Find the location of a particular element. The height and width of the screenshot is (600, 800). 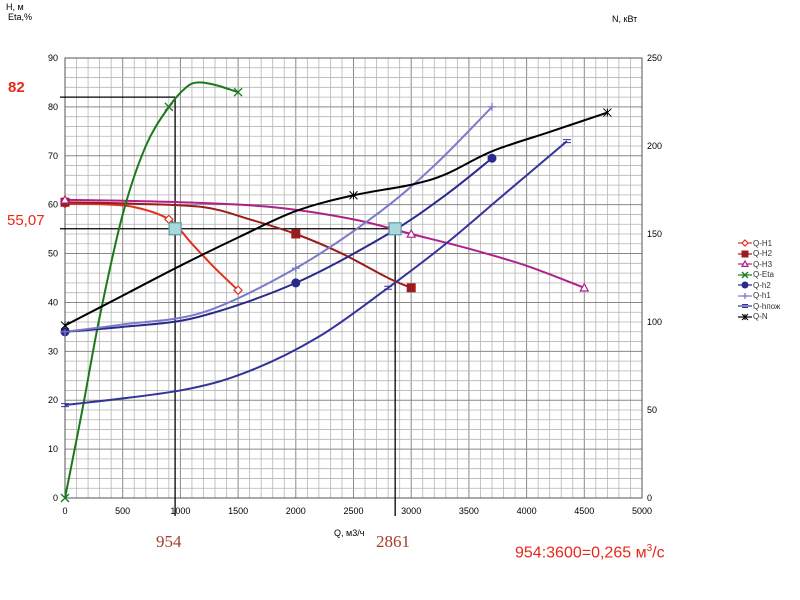

flow-2861-label: 2861 is located at coordinates (393, 541).